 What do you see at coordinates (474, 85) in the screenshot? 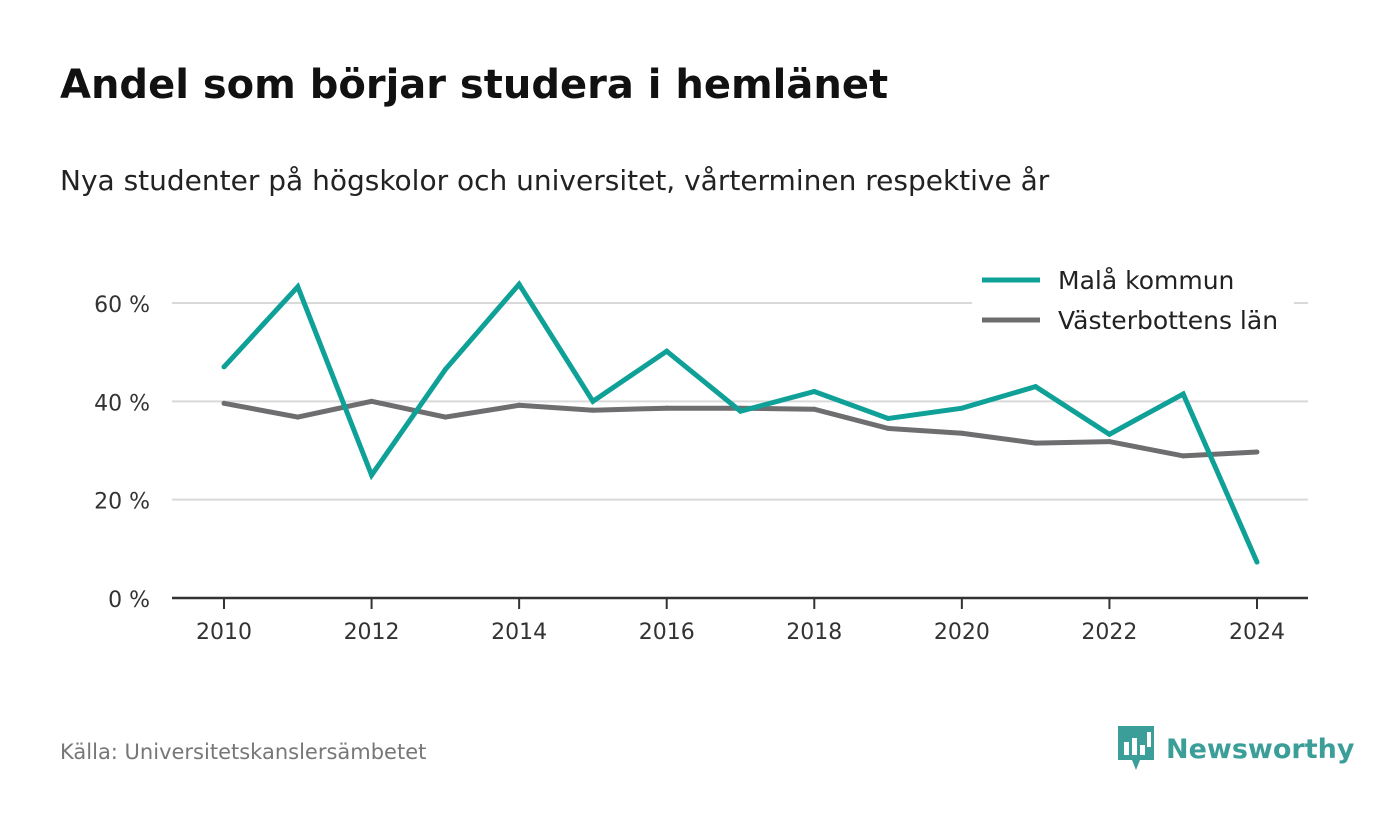
I see `chart-title: Andel som börjar studera i hemlänet` at bounding box center [474, 85].